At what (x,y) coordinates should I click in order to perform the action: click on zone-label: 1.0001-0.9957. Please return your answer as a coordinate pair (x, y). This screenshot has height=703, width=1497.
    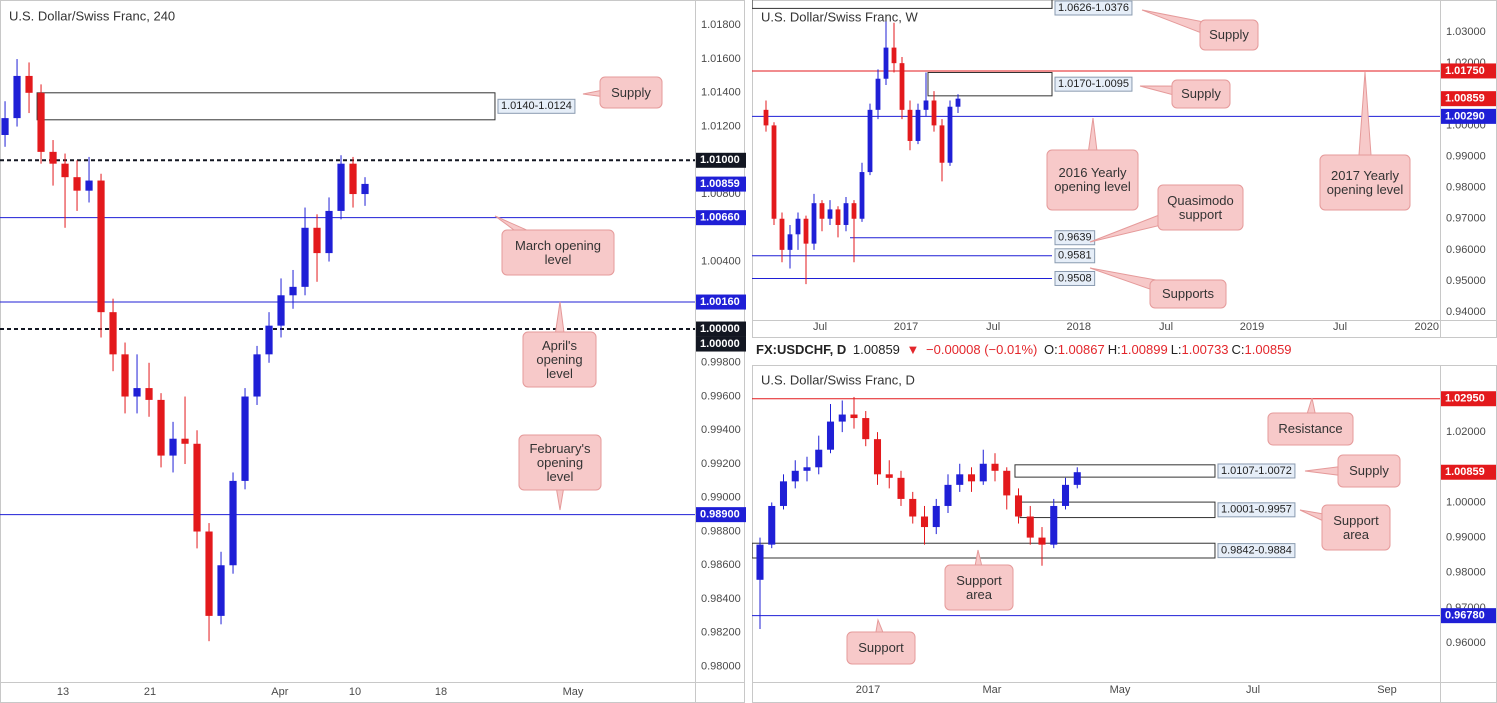
    Looking at the image, I should click on (1256, 510).